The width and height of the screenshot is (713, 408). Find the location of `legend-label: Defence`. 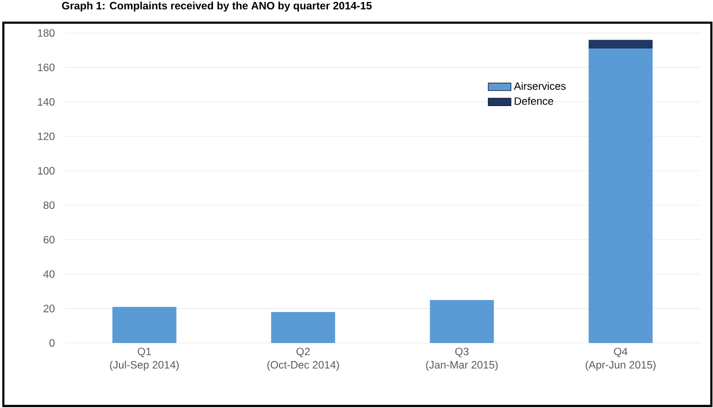

legend-label: Defence is located at coordinates (534, 101).